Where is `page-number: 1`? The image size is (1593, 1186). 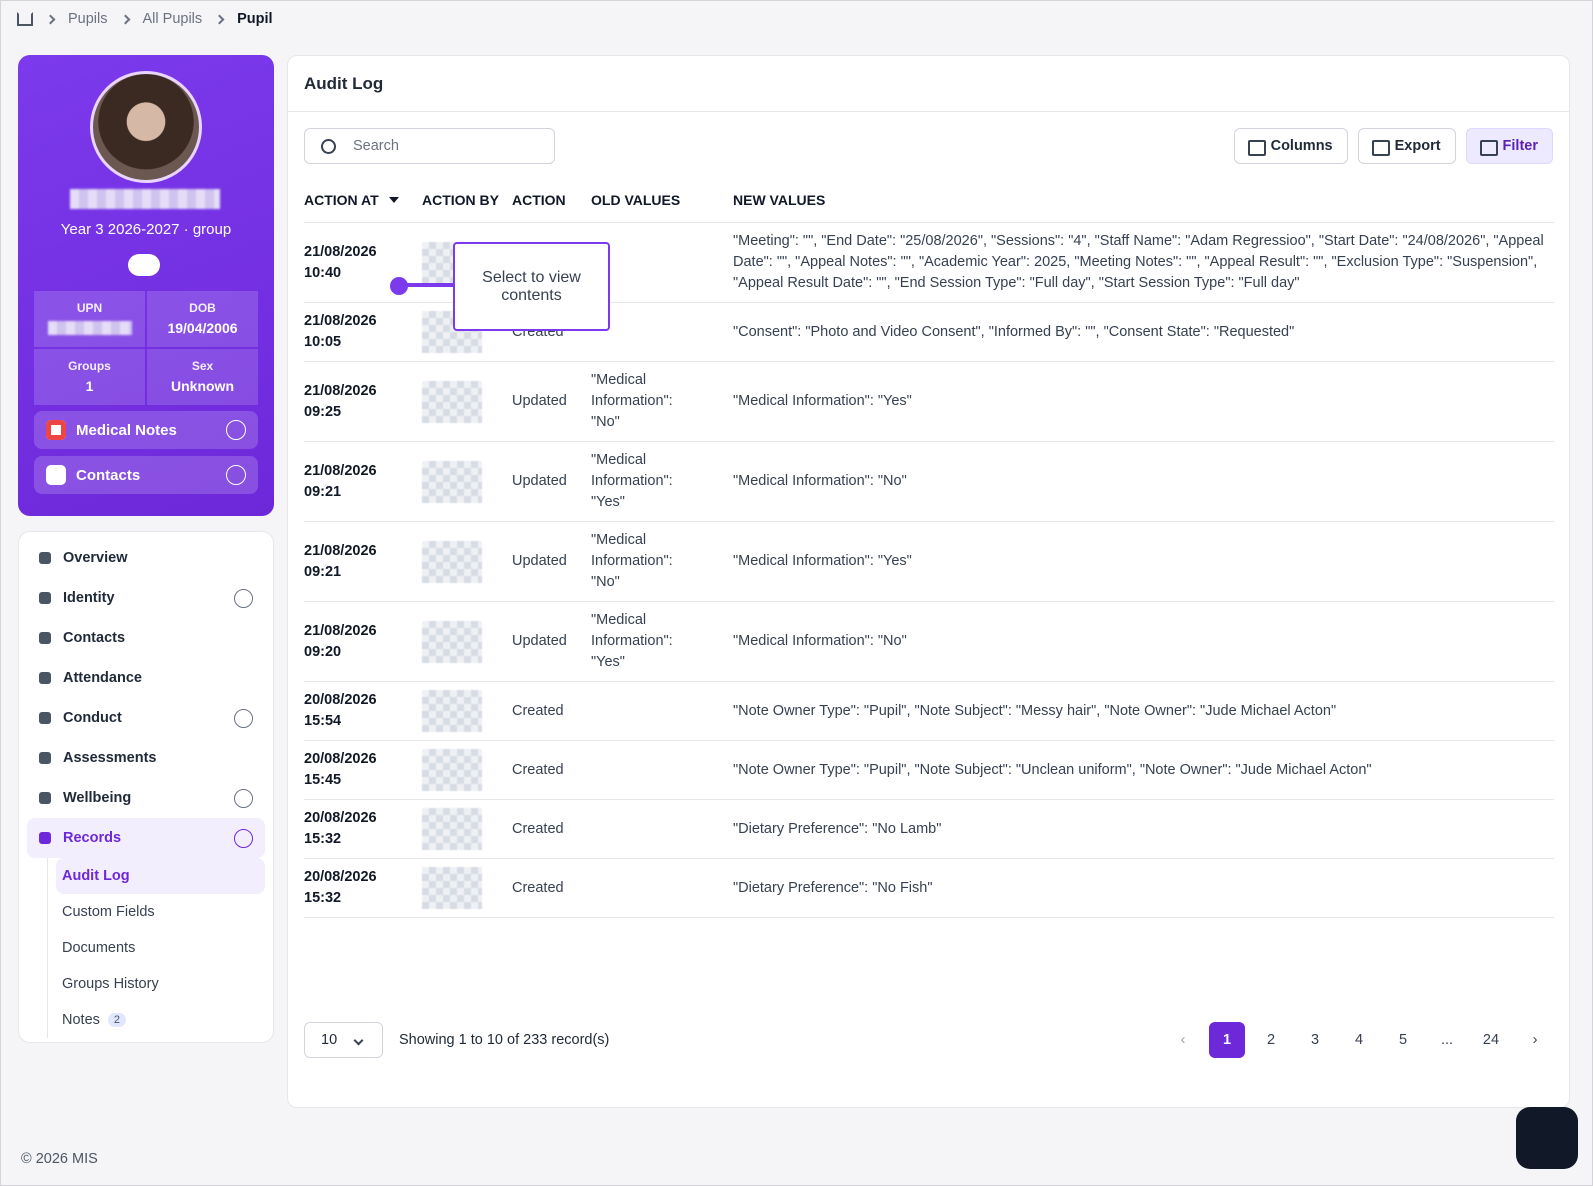
page-number: 1 is located at coordinates (1227, 1040).